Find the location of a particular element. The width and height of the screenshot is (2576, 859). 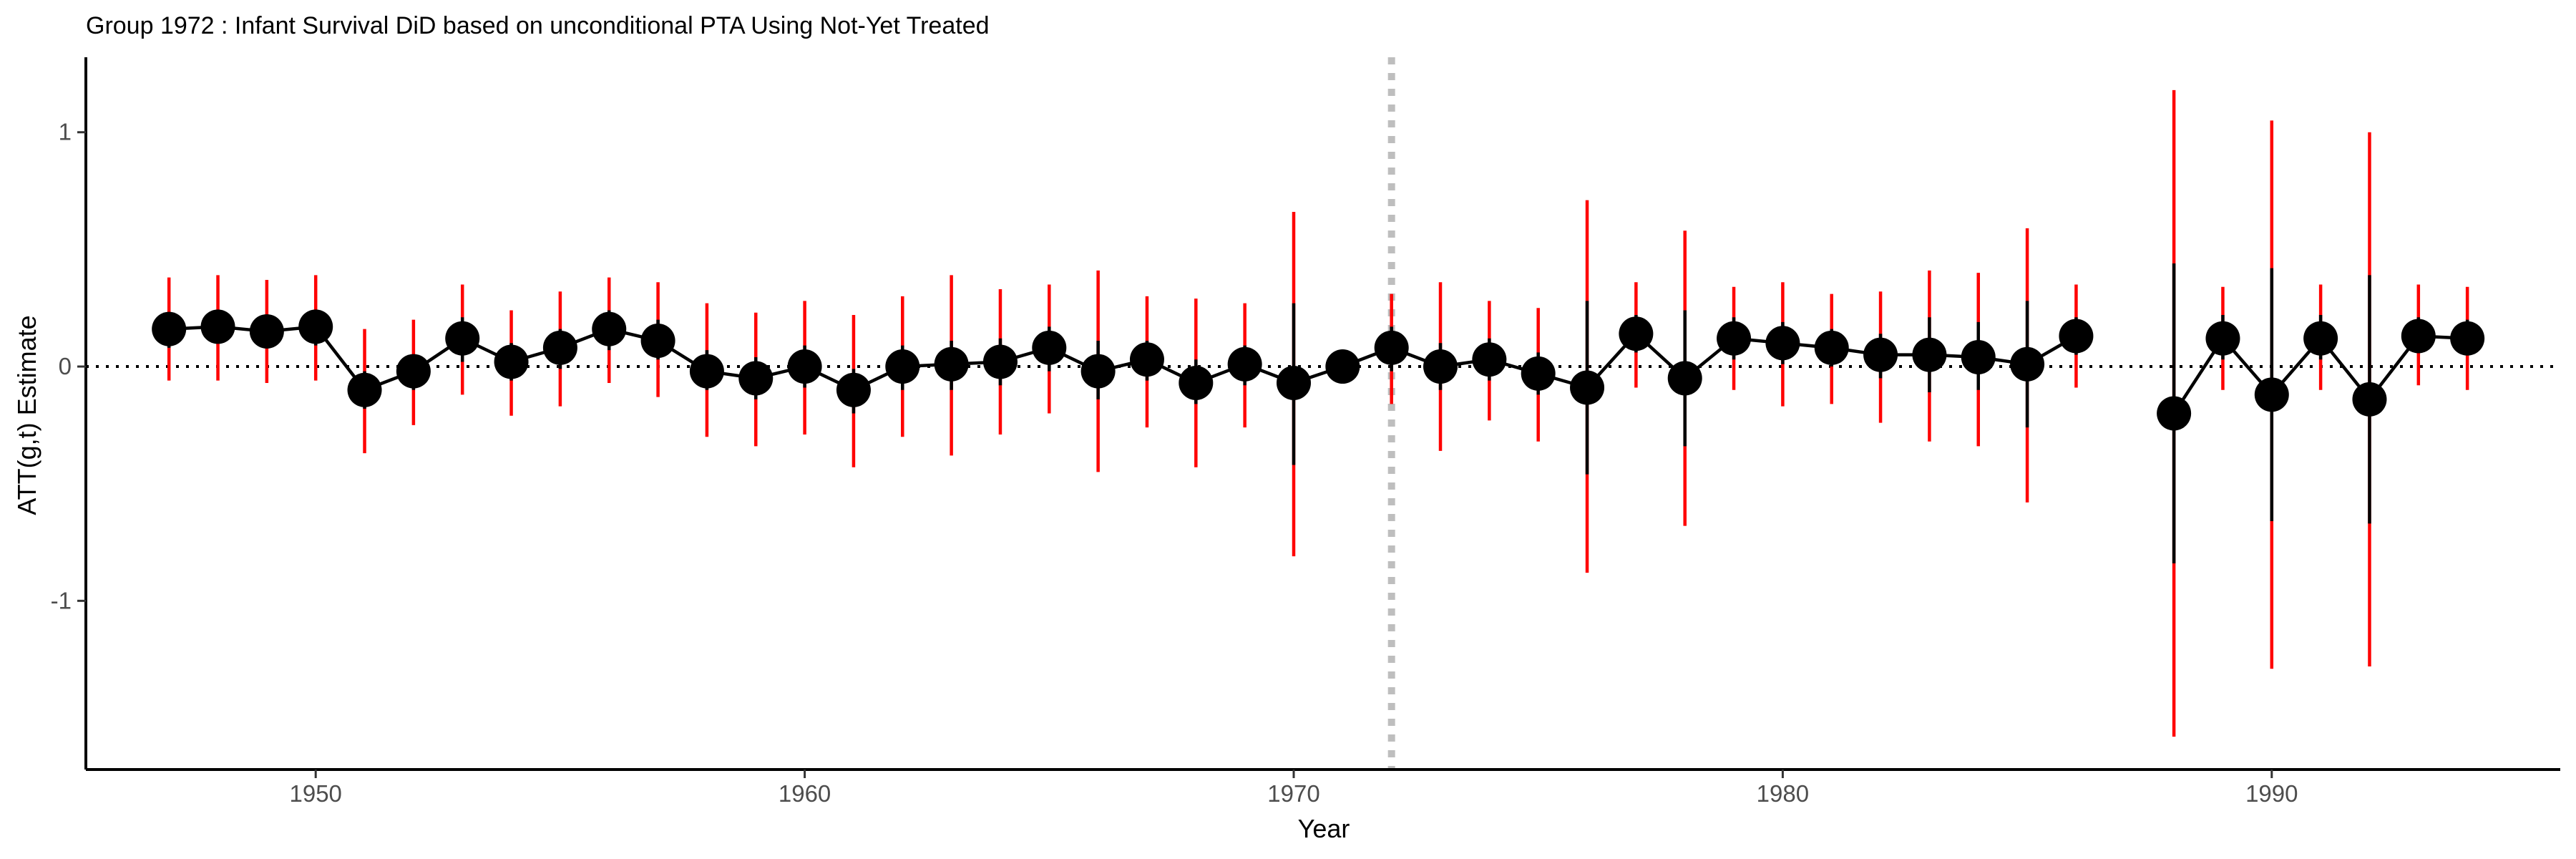

x-tick-label: 1980 is located at coordinates (1783, 793).